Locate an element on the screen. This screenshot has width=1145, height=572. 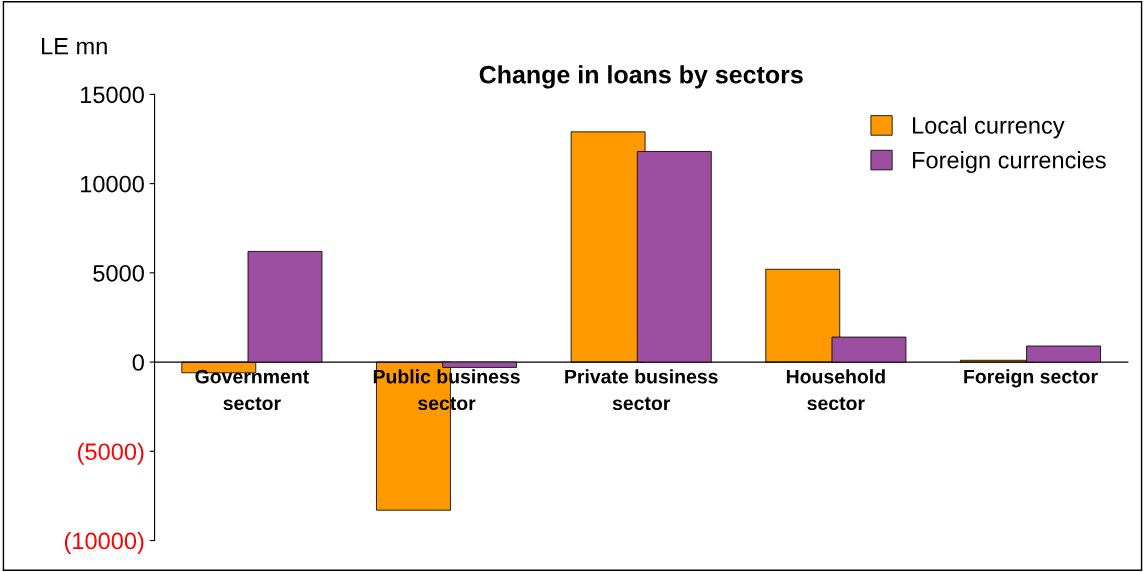
x-tick-label: Household sector is located at coordinates (835, 390).